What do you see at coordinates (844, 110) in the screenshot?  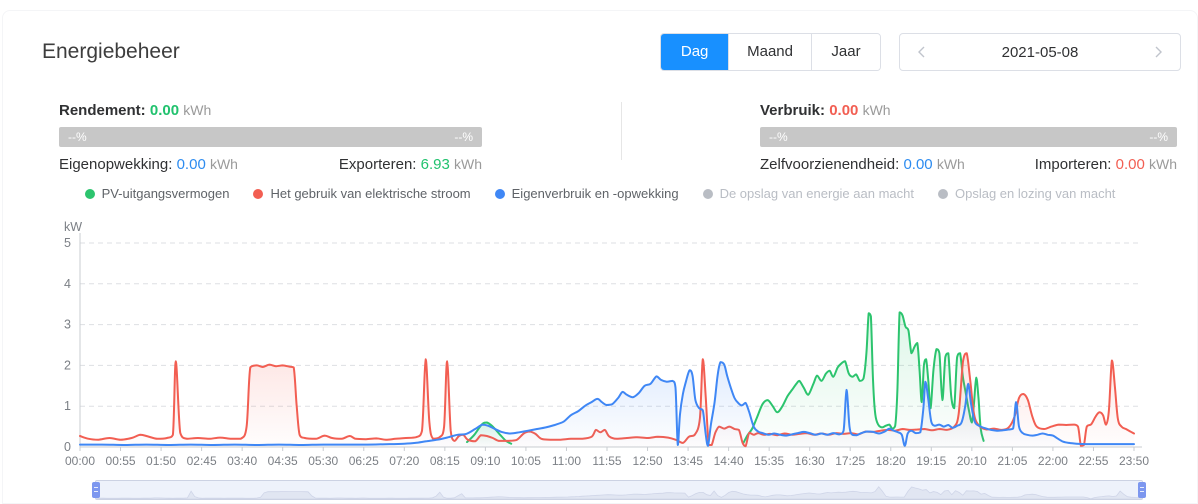 I see `verbruik-value: 0.00` at bounding box center [844, 110].